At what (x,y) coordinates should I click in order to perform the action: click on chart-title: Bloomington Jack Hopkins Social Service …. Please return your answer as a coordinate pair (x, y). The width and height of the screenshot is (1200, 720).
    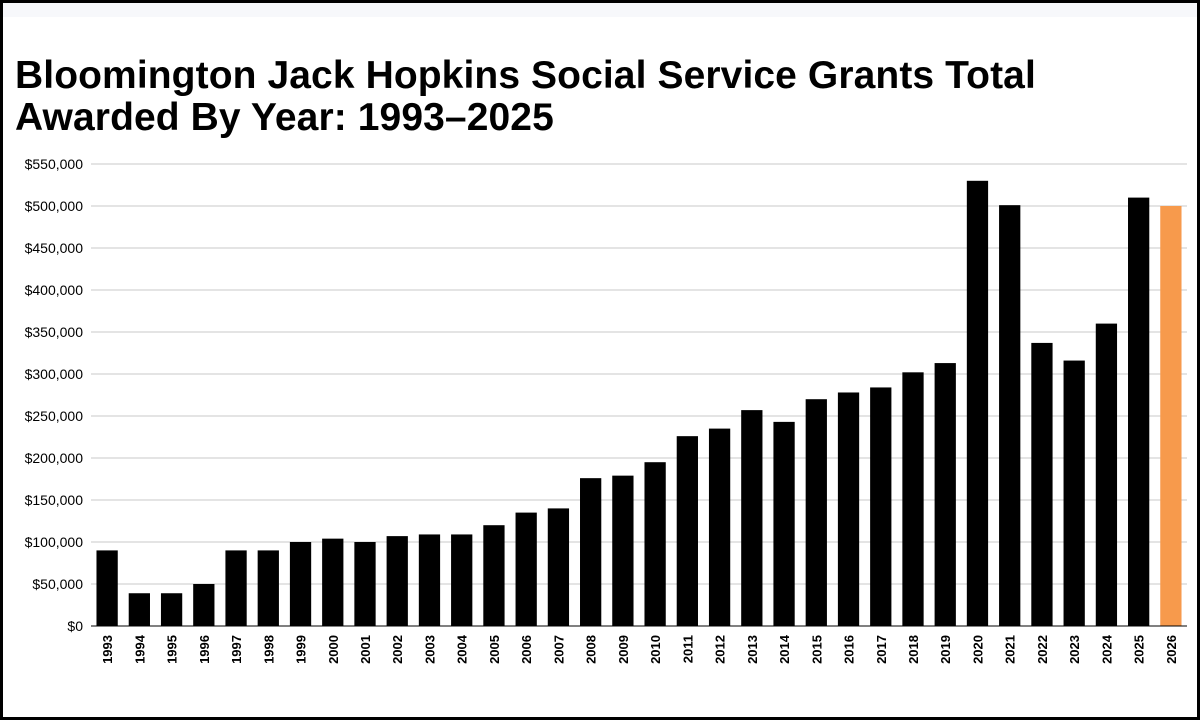
    Looking at the image, I should click on (590, 97).